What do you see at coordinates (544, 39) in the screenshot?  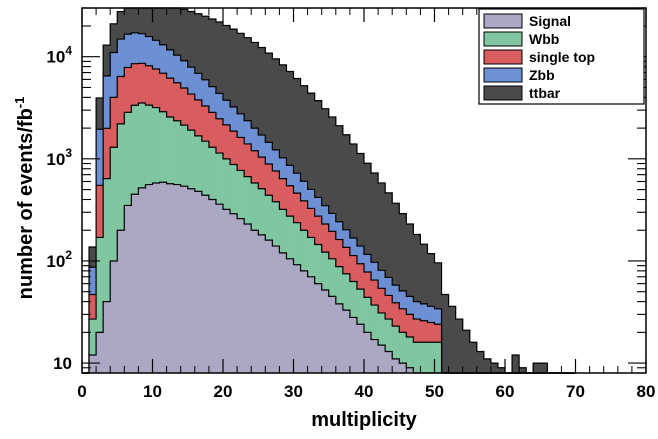 I see `legend-label: Wbb` at bounding box center [544, 39].